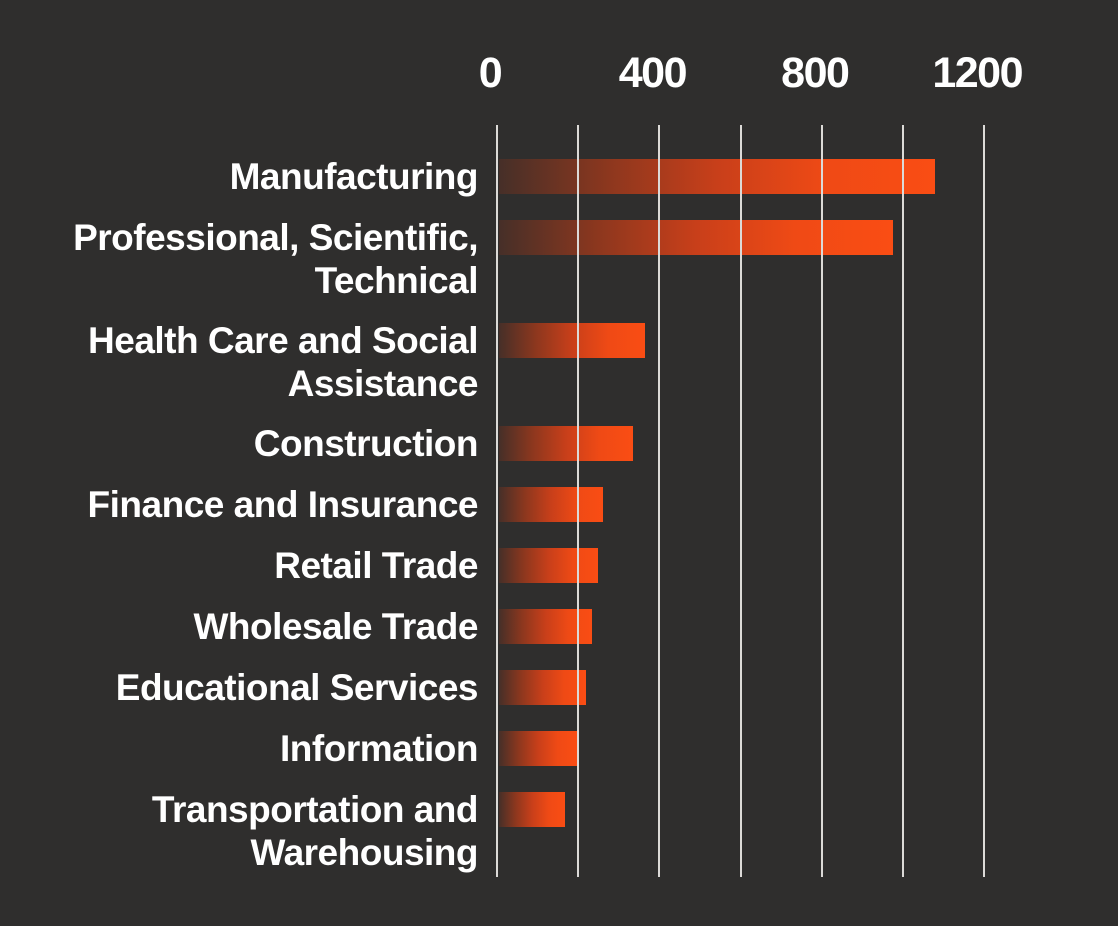 Image resolution: width=1118 pixels, height=926 pixels. I want to click on category-label: Construction, so click(243, 443).